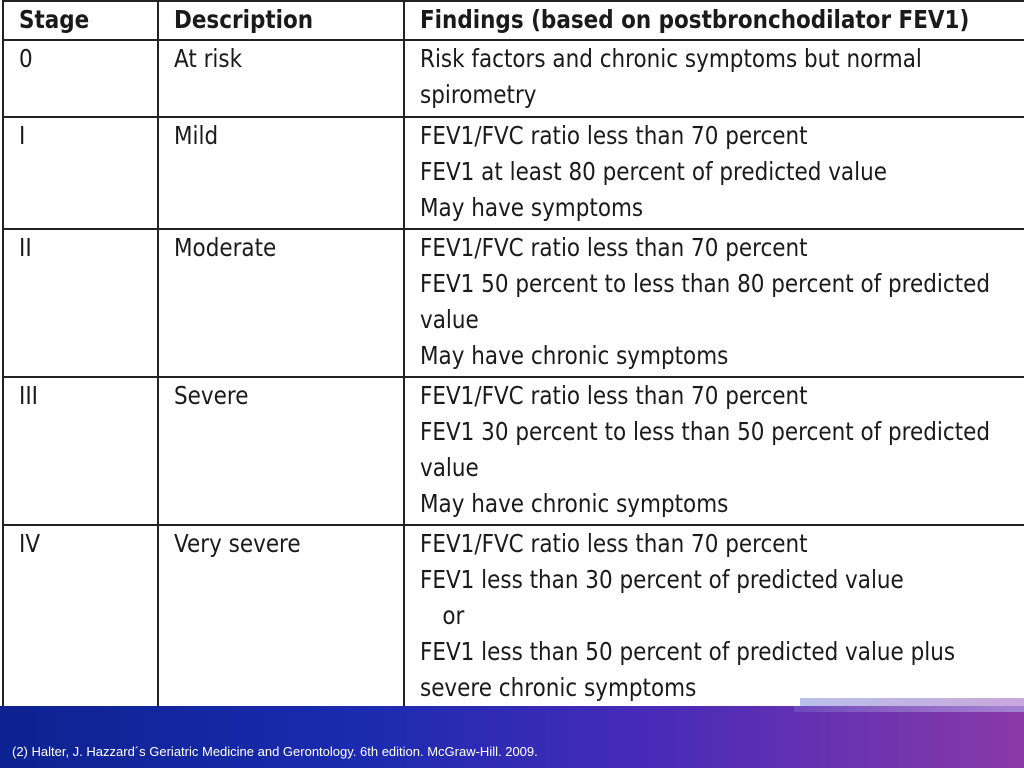 The width and height of the screenshot is (1024, 768). I want to click on finding-line: or, so click(453, 615).